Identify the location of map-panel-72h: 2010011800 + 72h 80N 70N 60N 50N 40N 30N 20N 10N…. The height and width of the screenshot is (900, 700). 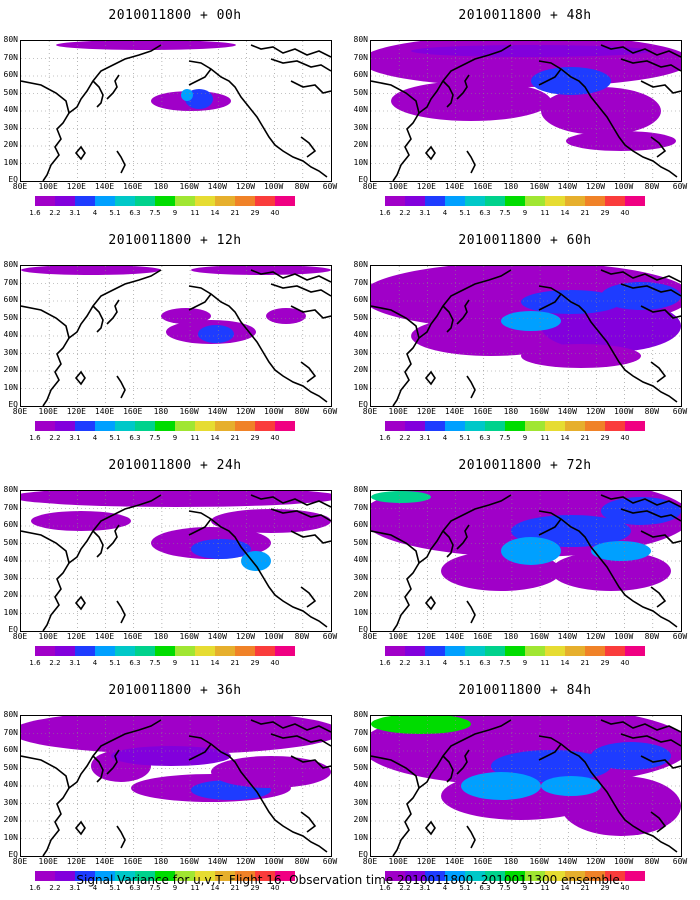
(525, 562).